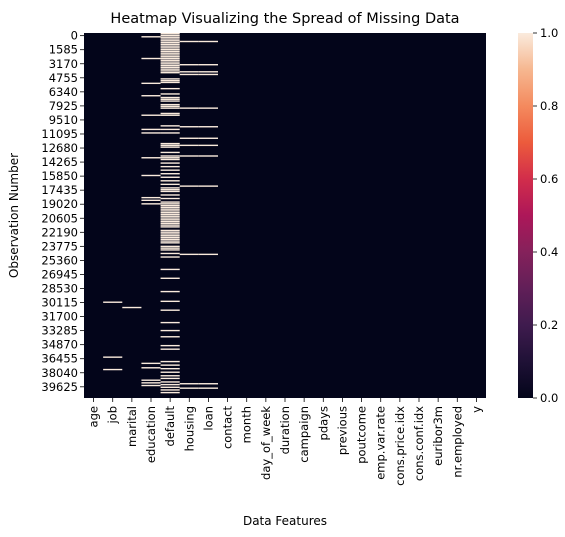 Image resolution: width=565 pixels, height=537 pixels. I want to click on y-tick-label: 22190, so click(59, 232).